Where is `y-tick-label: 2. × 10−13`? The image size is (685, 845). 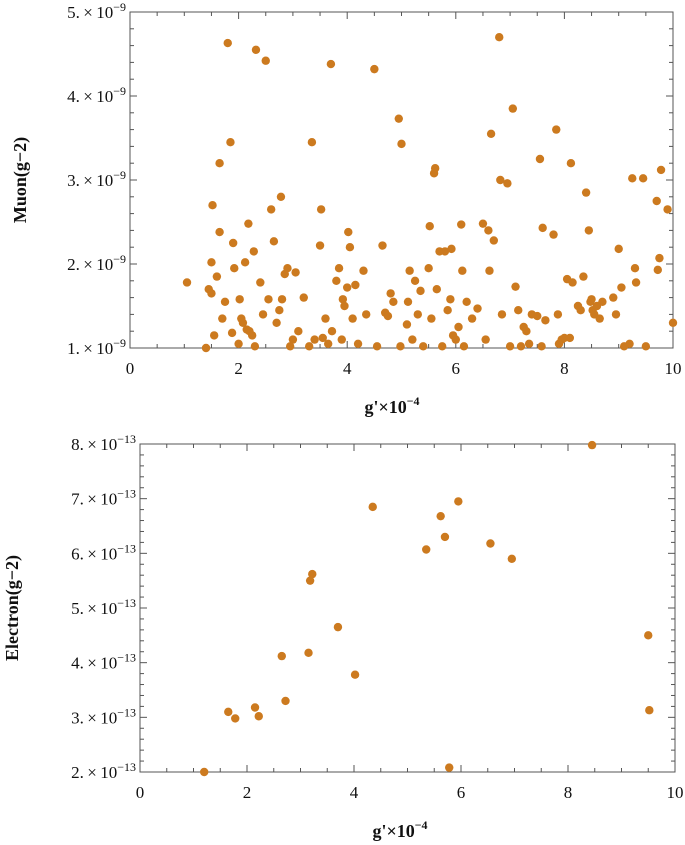
y-tick-label: 2. × 10−13 is located at coordinates (103, 771).